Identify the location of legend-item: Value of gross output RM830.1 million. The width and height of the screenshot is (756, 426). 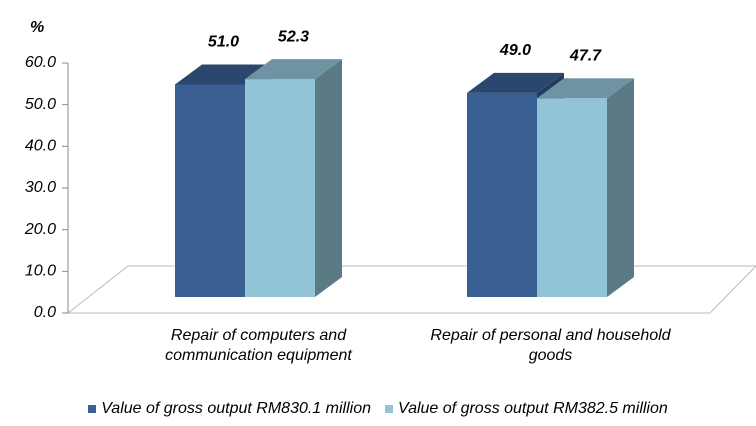
(229, 409).